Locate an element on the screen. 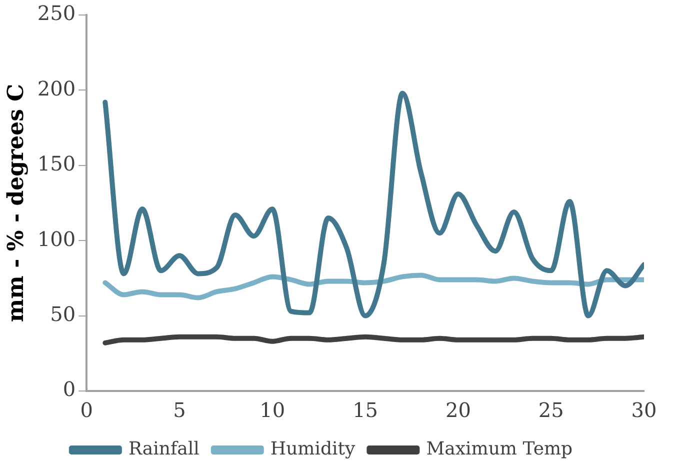 The image size is (674, 469). legend-label: Humidity is located at coordinates (313, 449).